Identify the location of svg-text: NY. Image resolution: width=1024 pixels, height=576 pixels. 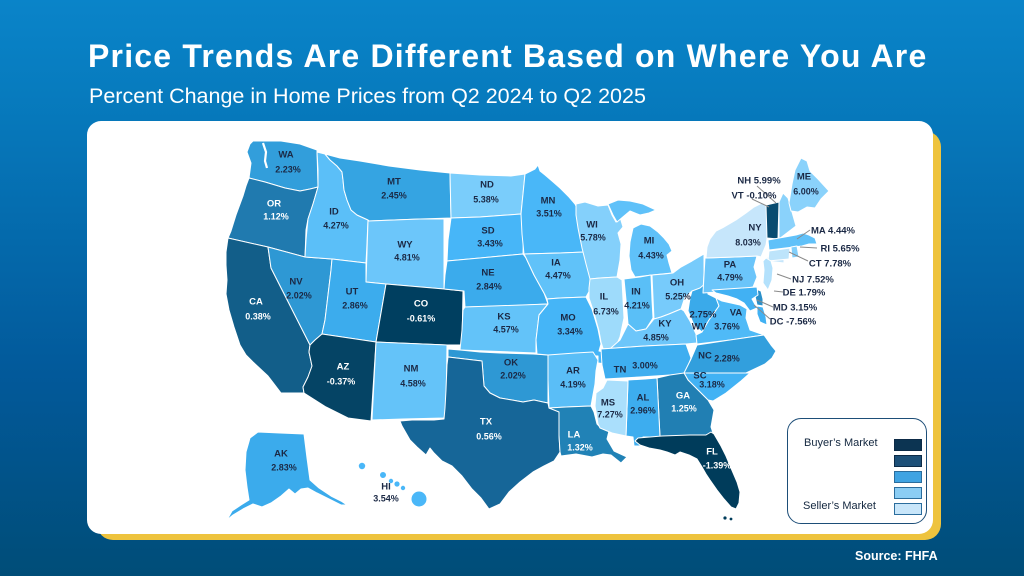
(755, 228).